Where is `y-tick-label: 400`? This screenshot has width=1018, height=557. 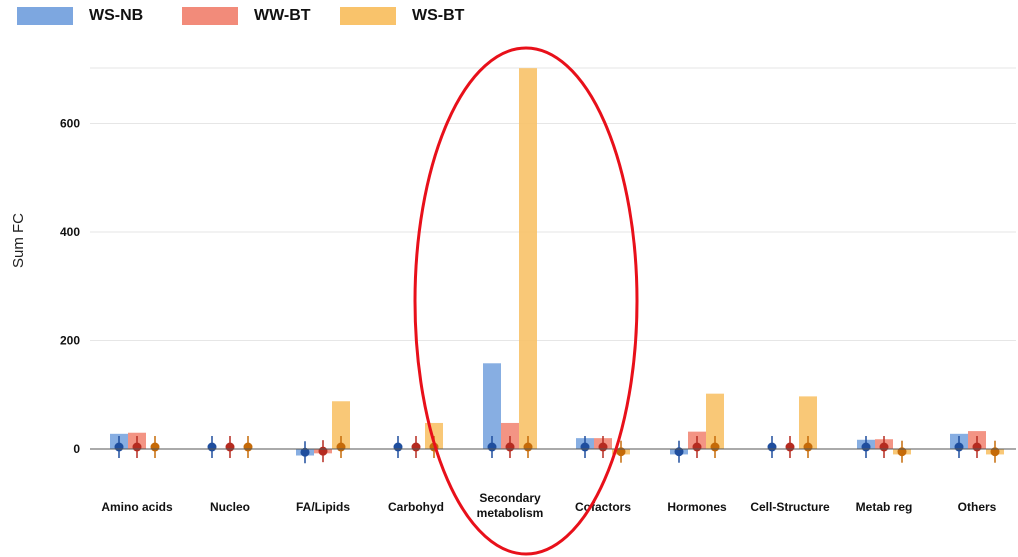
y-tick-label: 400 is located at coordinates (70, 232).